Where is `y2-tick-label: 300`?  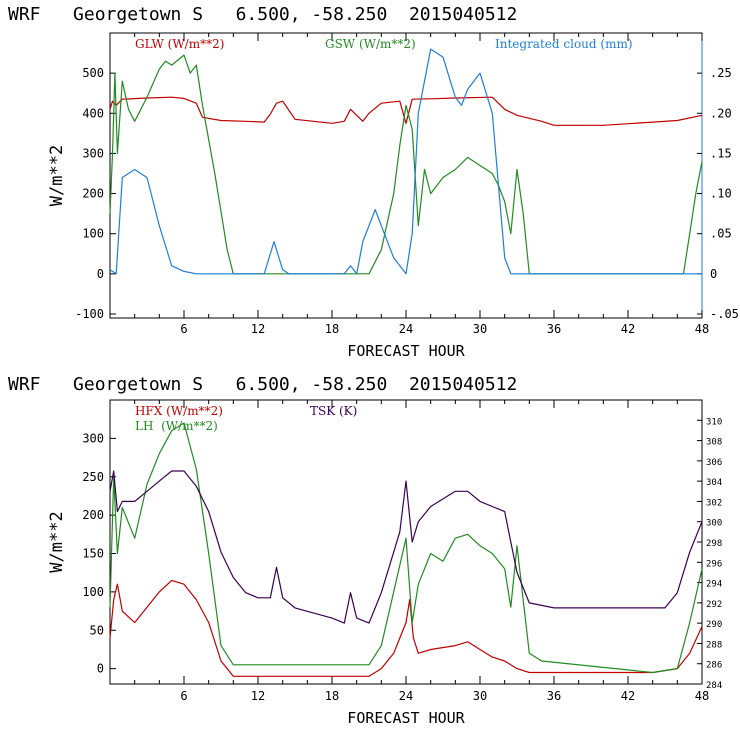
y2-tick-label: 300 is located at coordinates (714, 524).